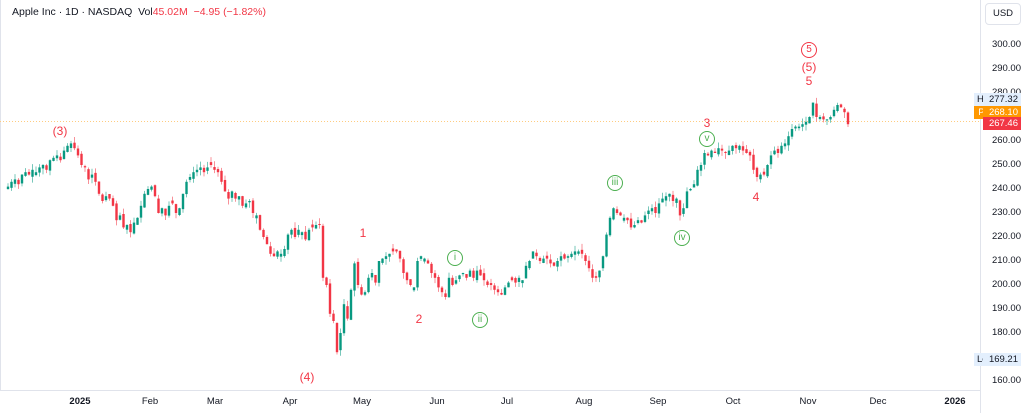 This screenshot has width=1024, height=414. Describe the element at coordinates (60, 131) in the screenshot. I see `wave-label: (3)` at that location.